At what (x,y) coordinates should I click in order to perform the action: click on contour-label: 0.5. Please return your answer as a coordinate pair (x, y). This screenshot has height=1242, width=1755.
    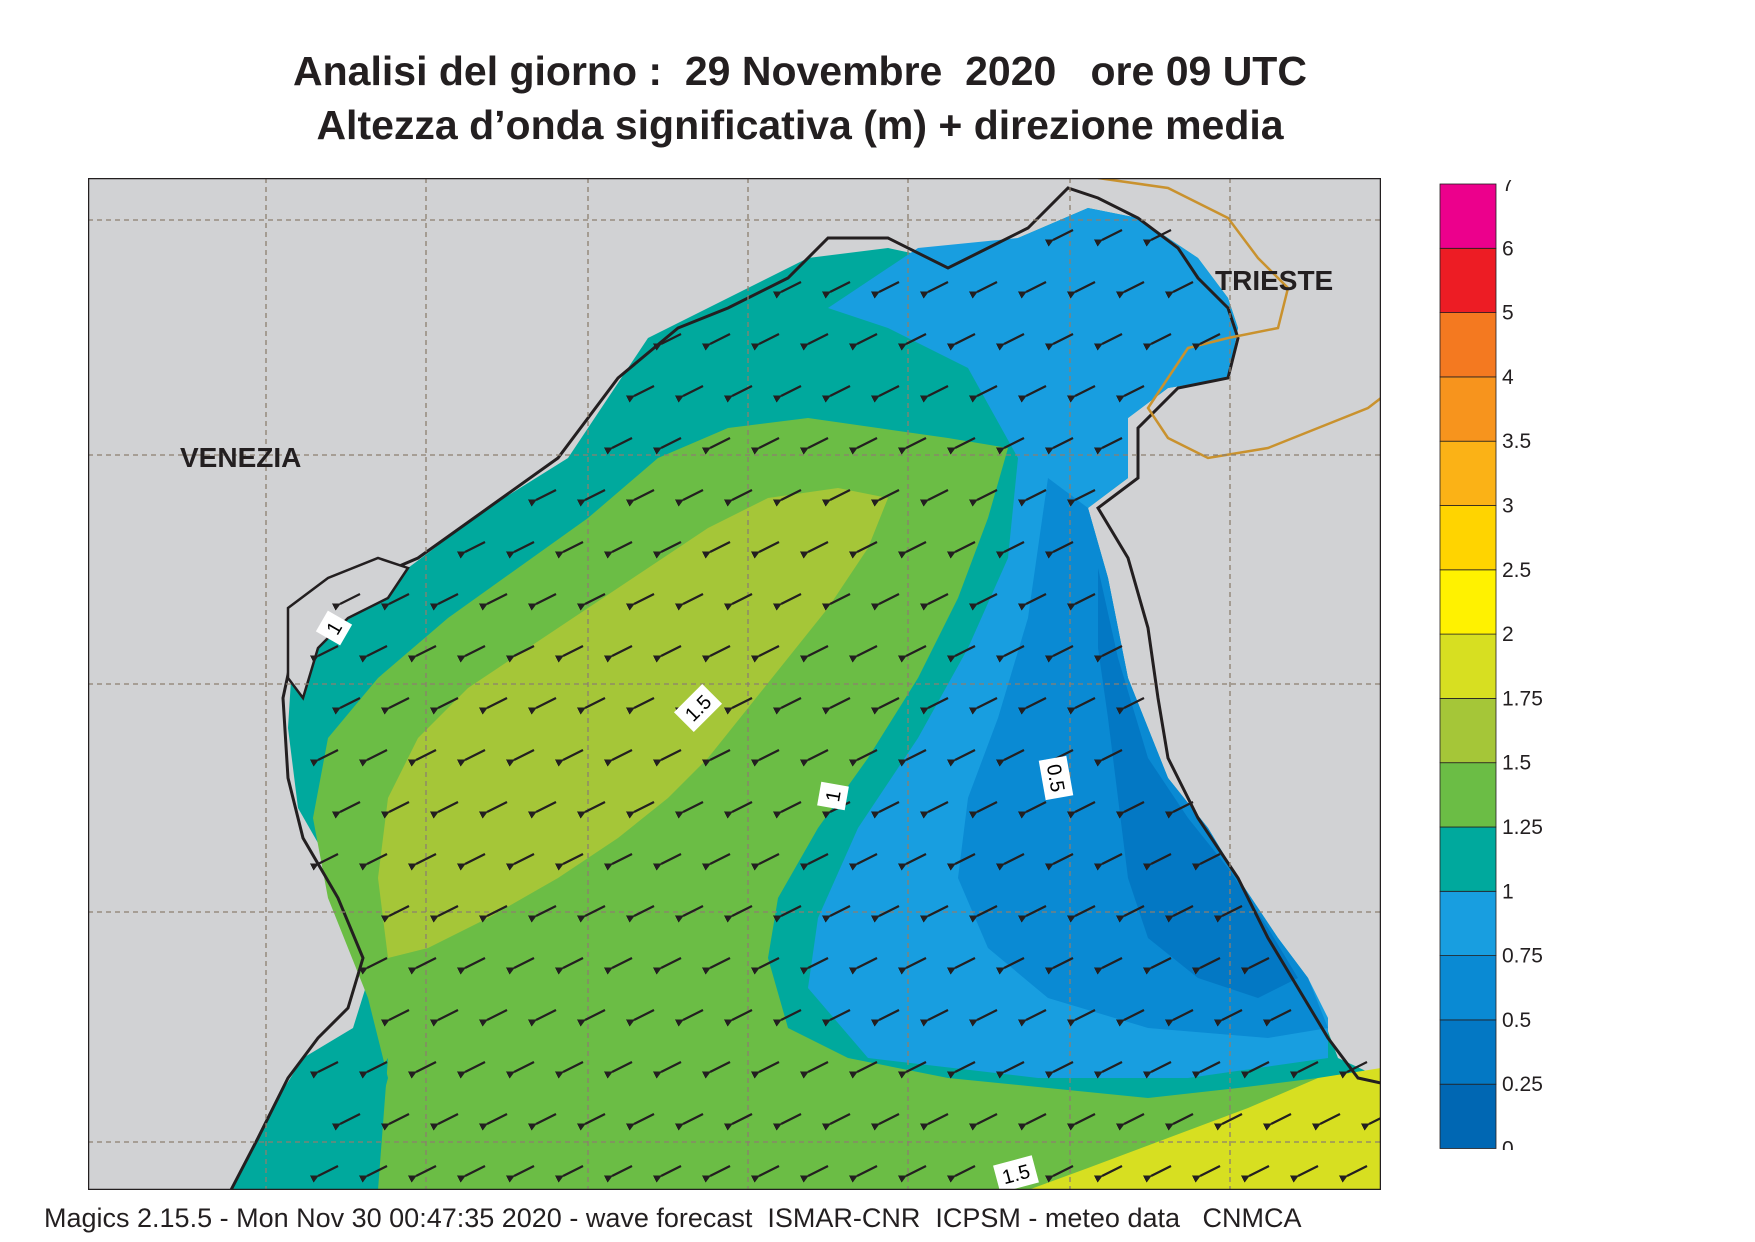
    Looking at the image, I should click on (1056, 778).